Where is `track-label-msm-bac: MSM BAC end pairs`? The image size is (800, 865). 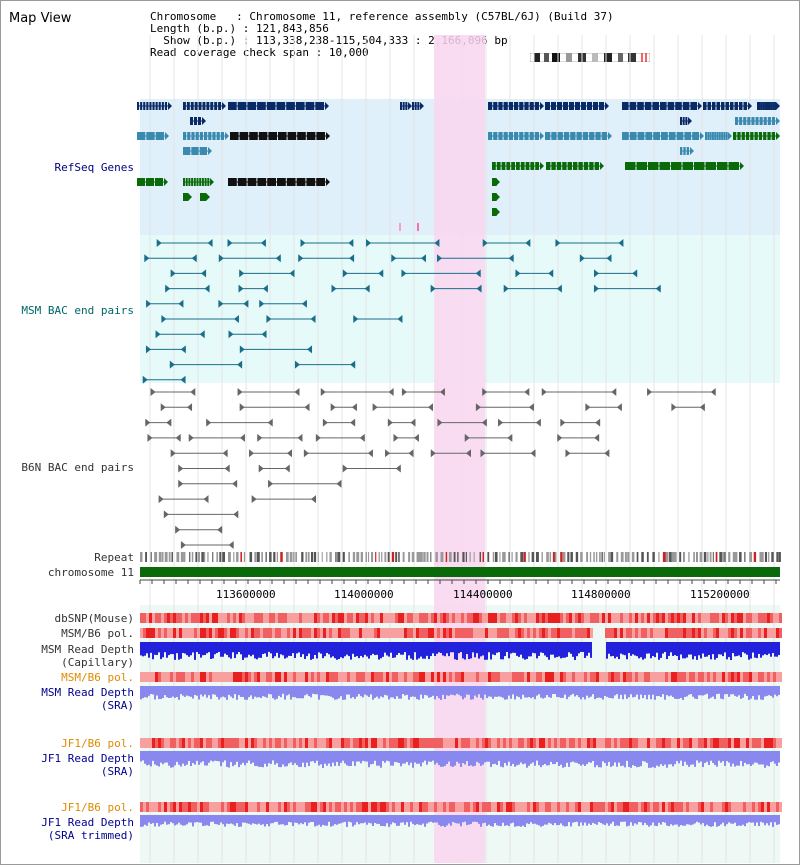 track-label-msm-bac: MSM BAC end pairs is located at coordinates (77, 310).